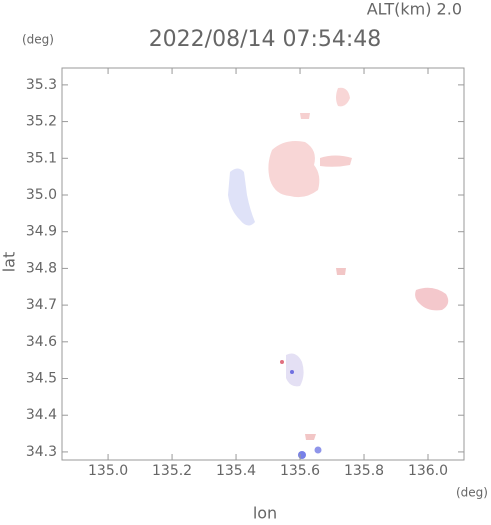  Describe the element at coordinates (236, 471) in the screenshot. I see `x-tick-label: 135.4` at that location.